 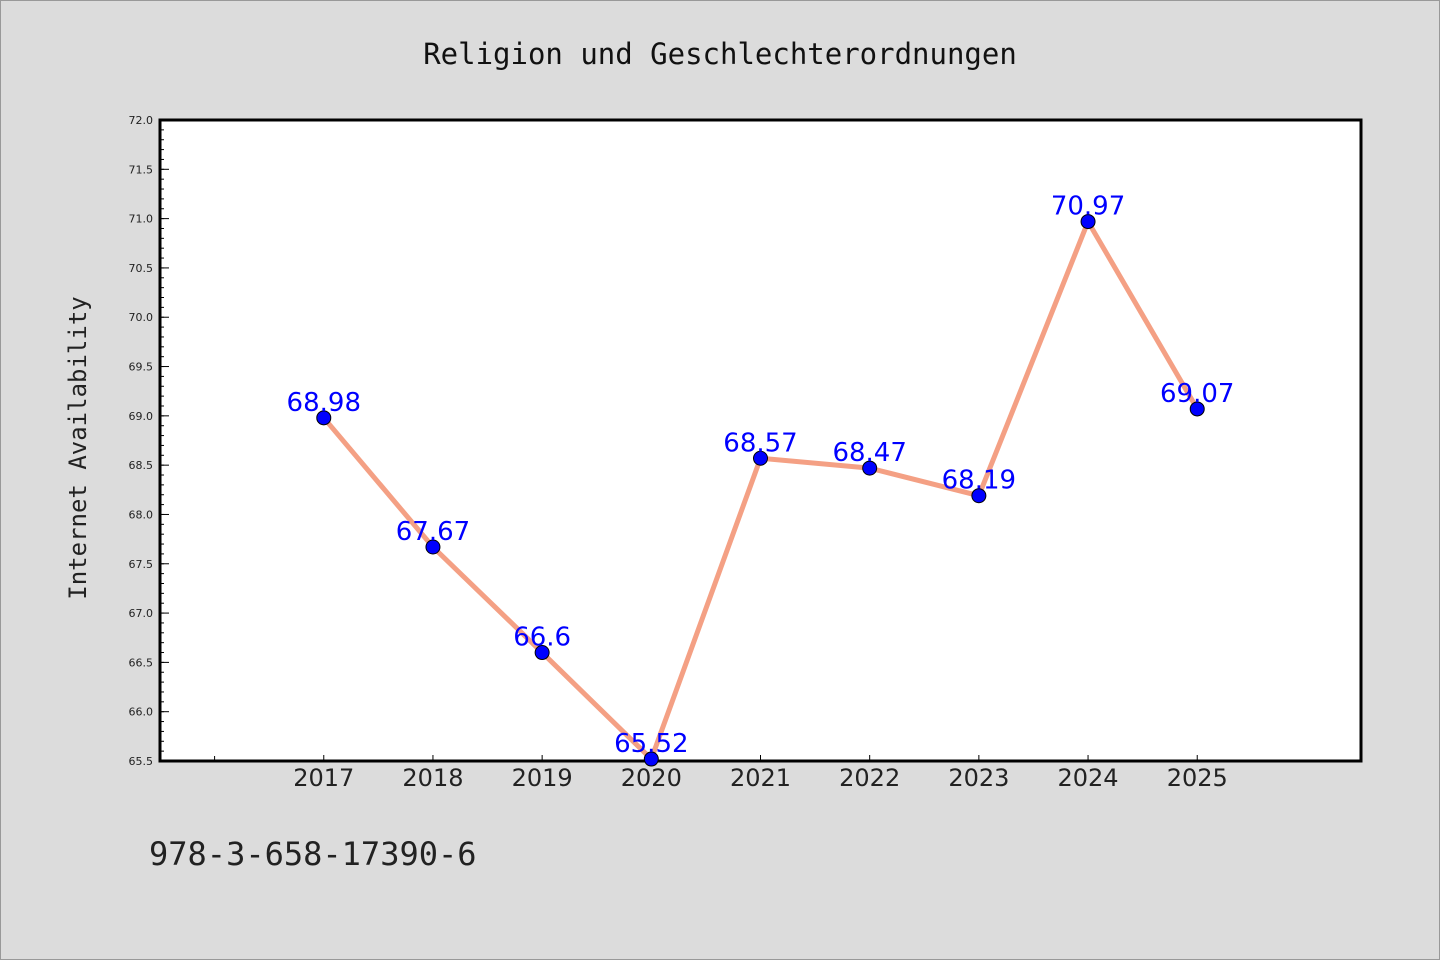 I want to click on y-tick-label: 71.5, so click(x=141, y=169).